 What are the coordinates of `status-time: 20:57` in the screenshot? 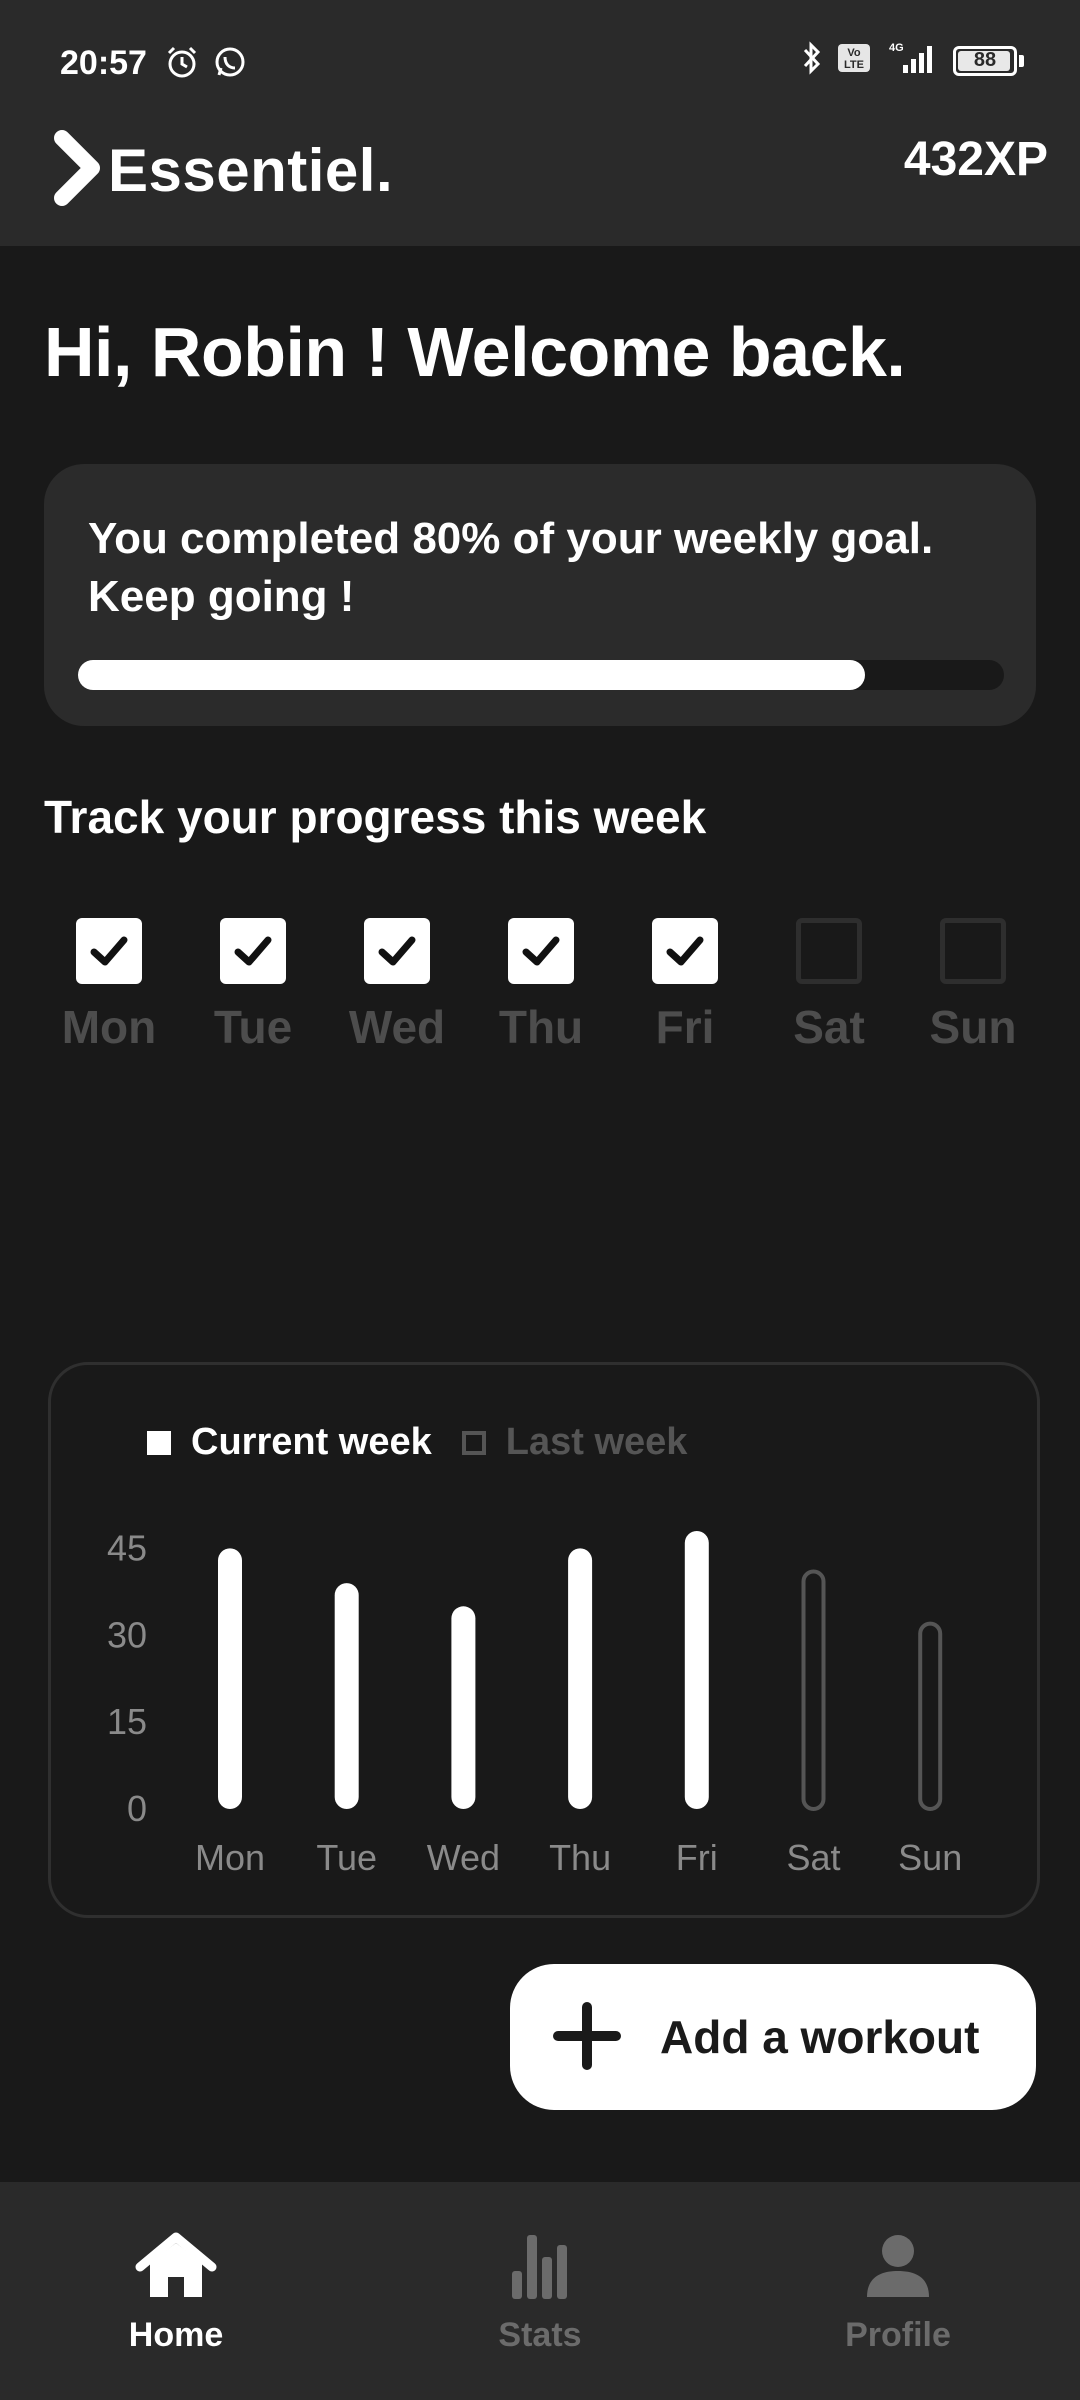 It's located at (103, 63).